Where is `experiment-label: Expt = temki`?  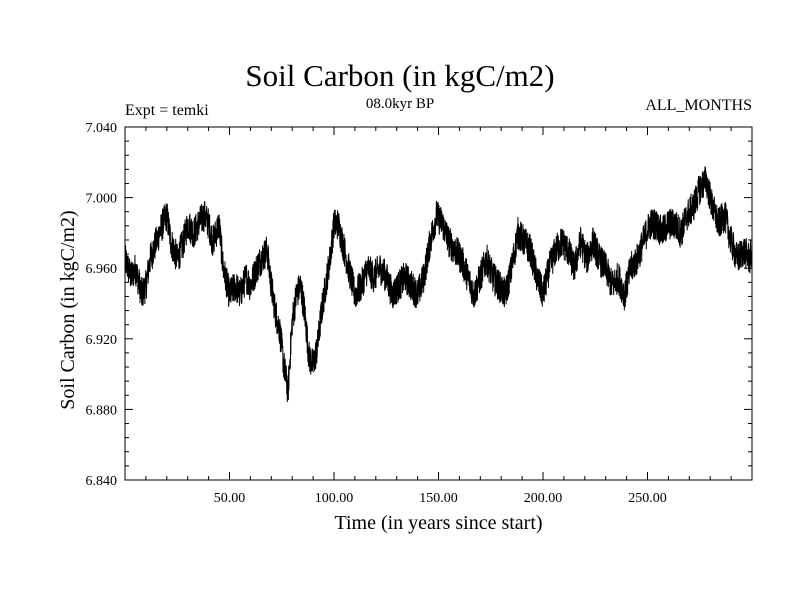 experiment-label: Expt = temki is located at coordinates (167, 110).